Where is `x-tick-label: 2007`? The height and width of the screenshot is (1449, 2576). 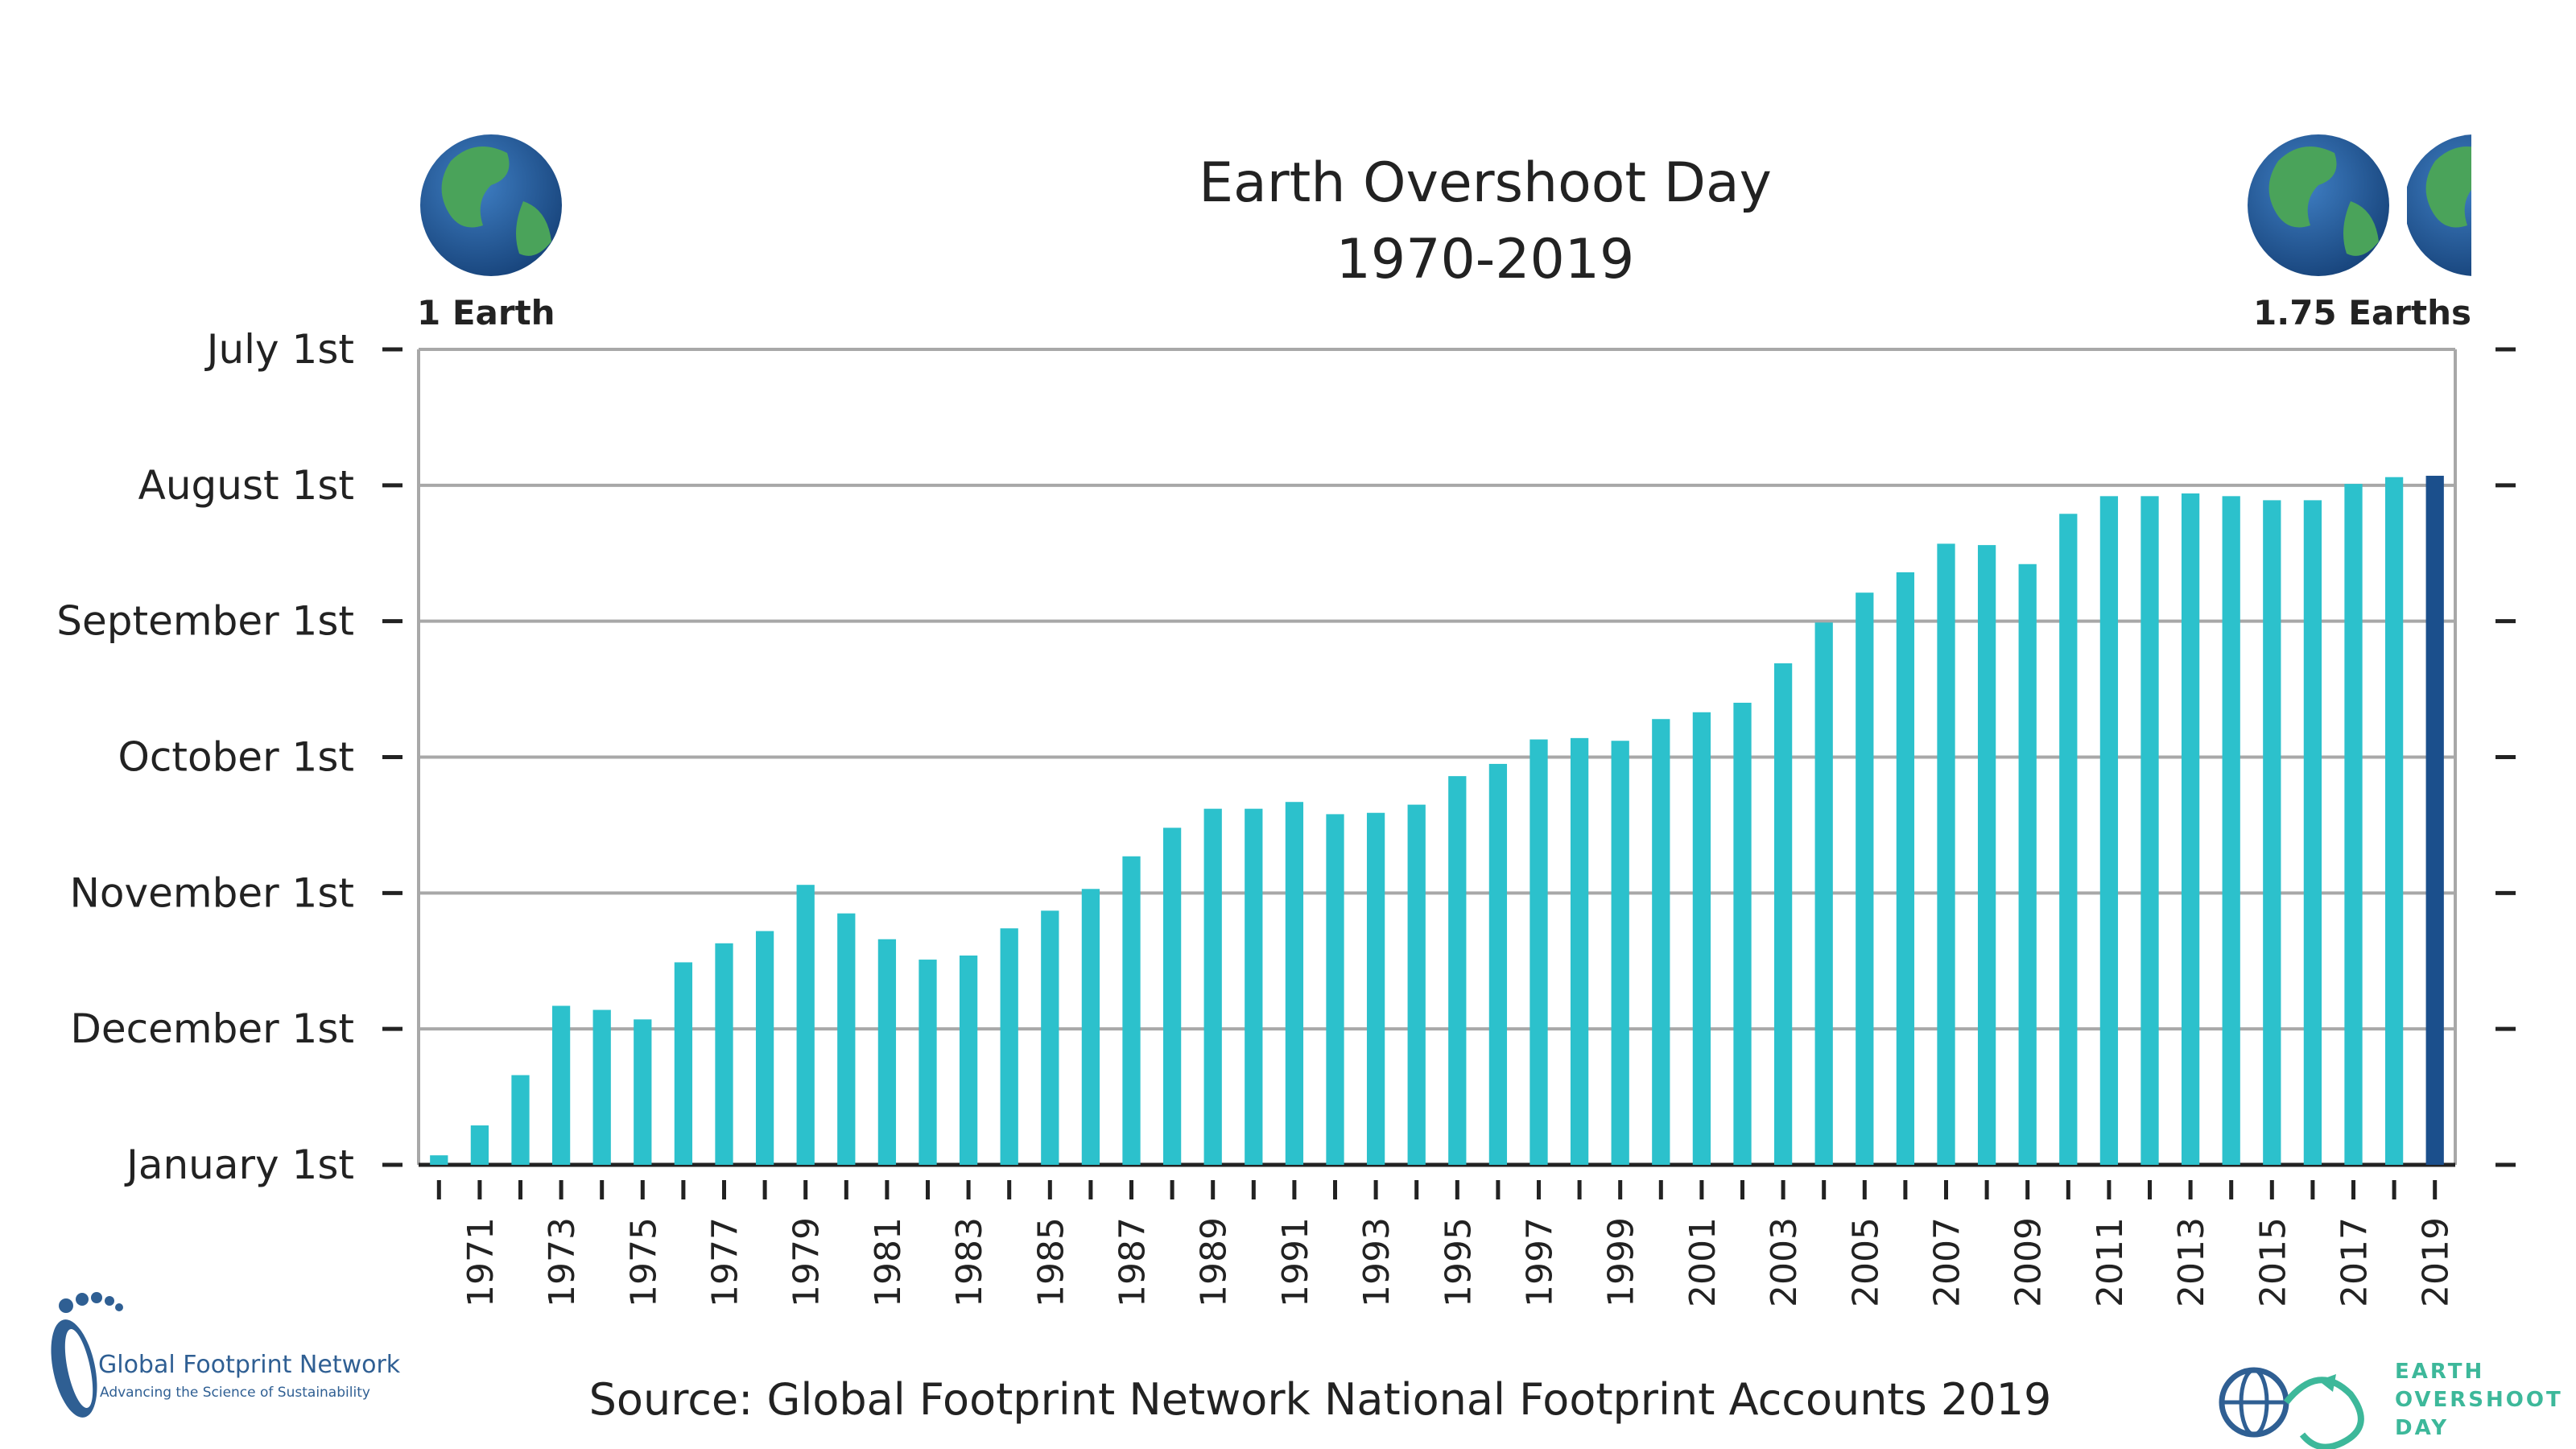 x-tick-label: 2007 is located at coordinates (1947, 1262).